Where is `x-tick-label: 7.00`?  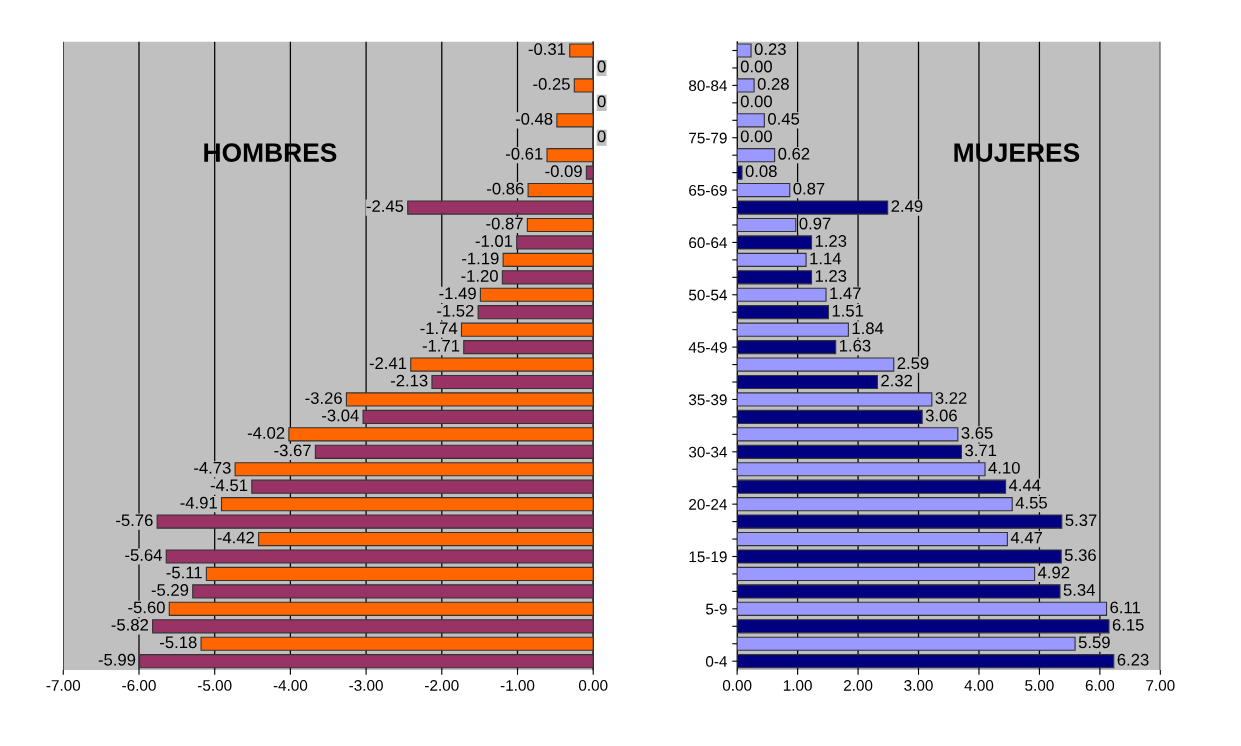
x-tick-label: 7.00 is located at coordinates (1160, 685).